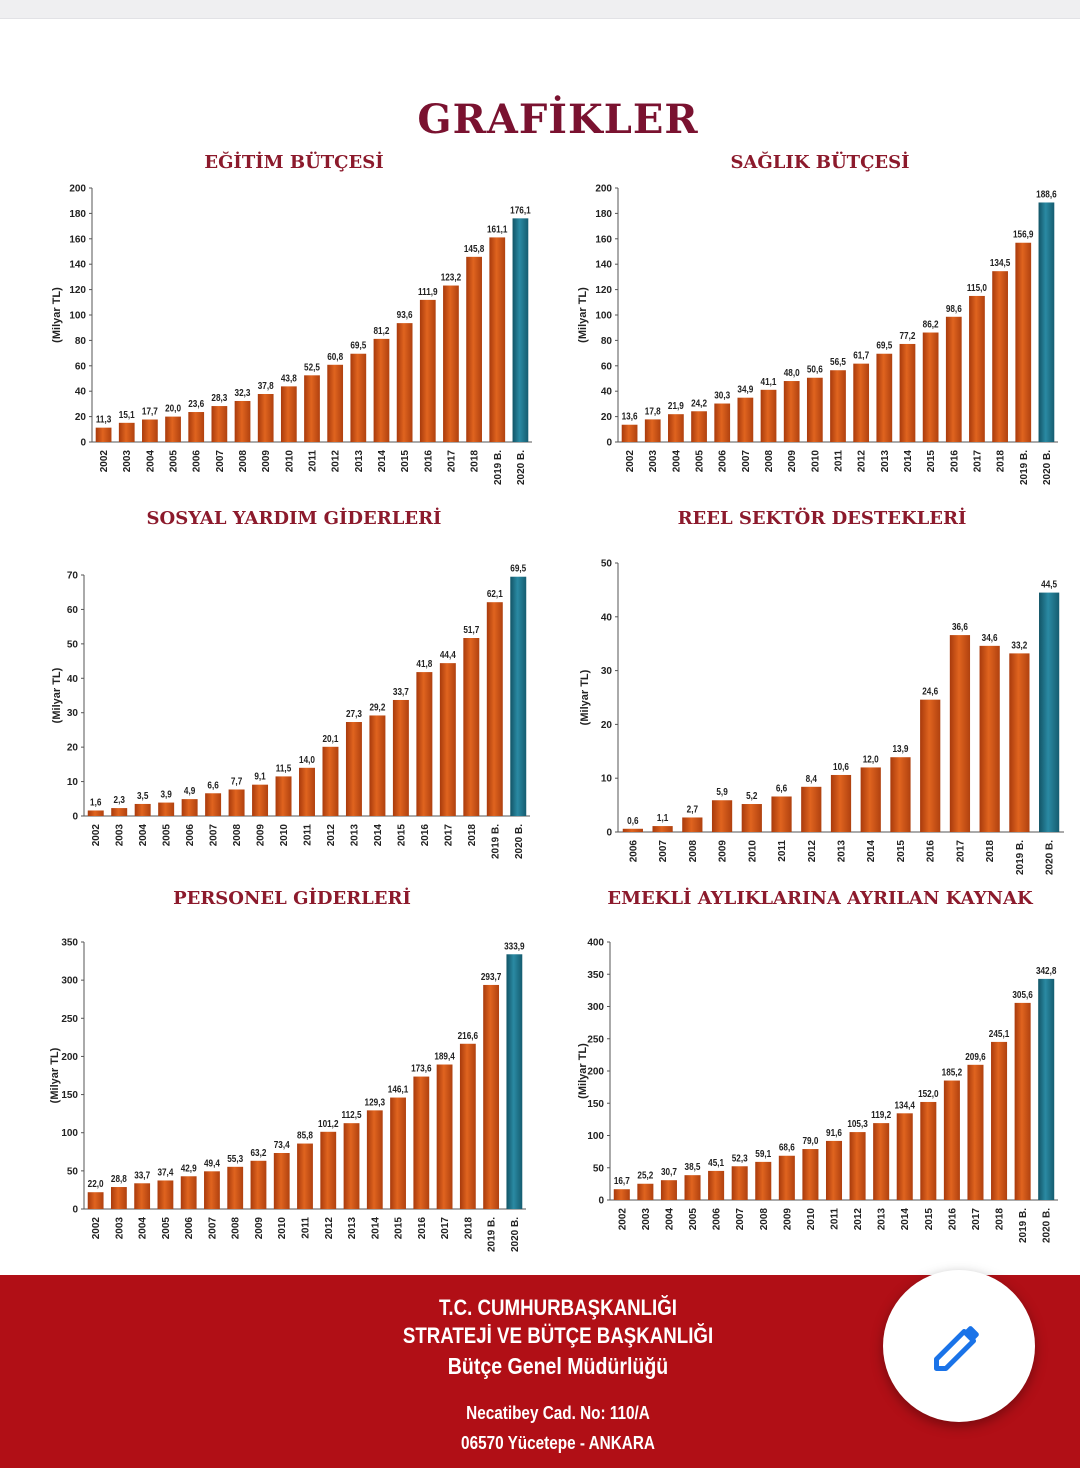 This screenshot has height=1468, width=1080. Describe the element at coordinates (645, 1175) in the screenshot. I see `bar-value-label: 25,2` at that location.